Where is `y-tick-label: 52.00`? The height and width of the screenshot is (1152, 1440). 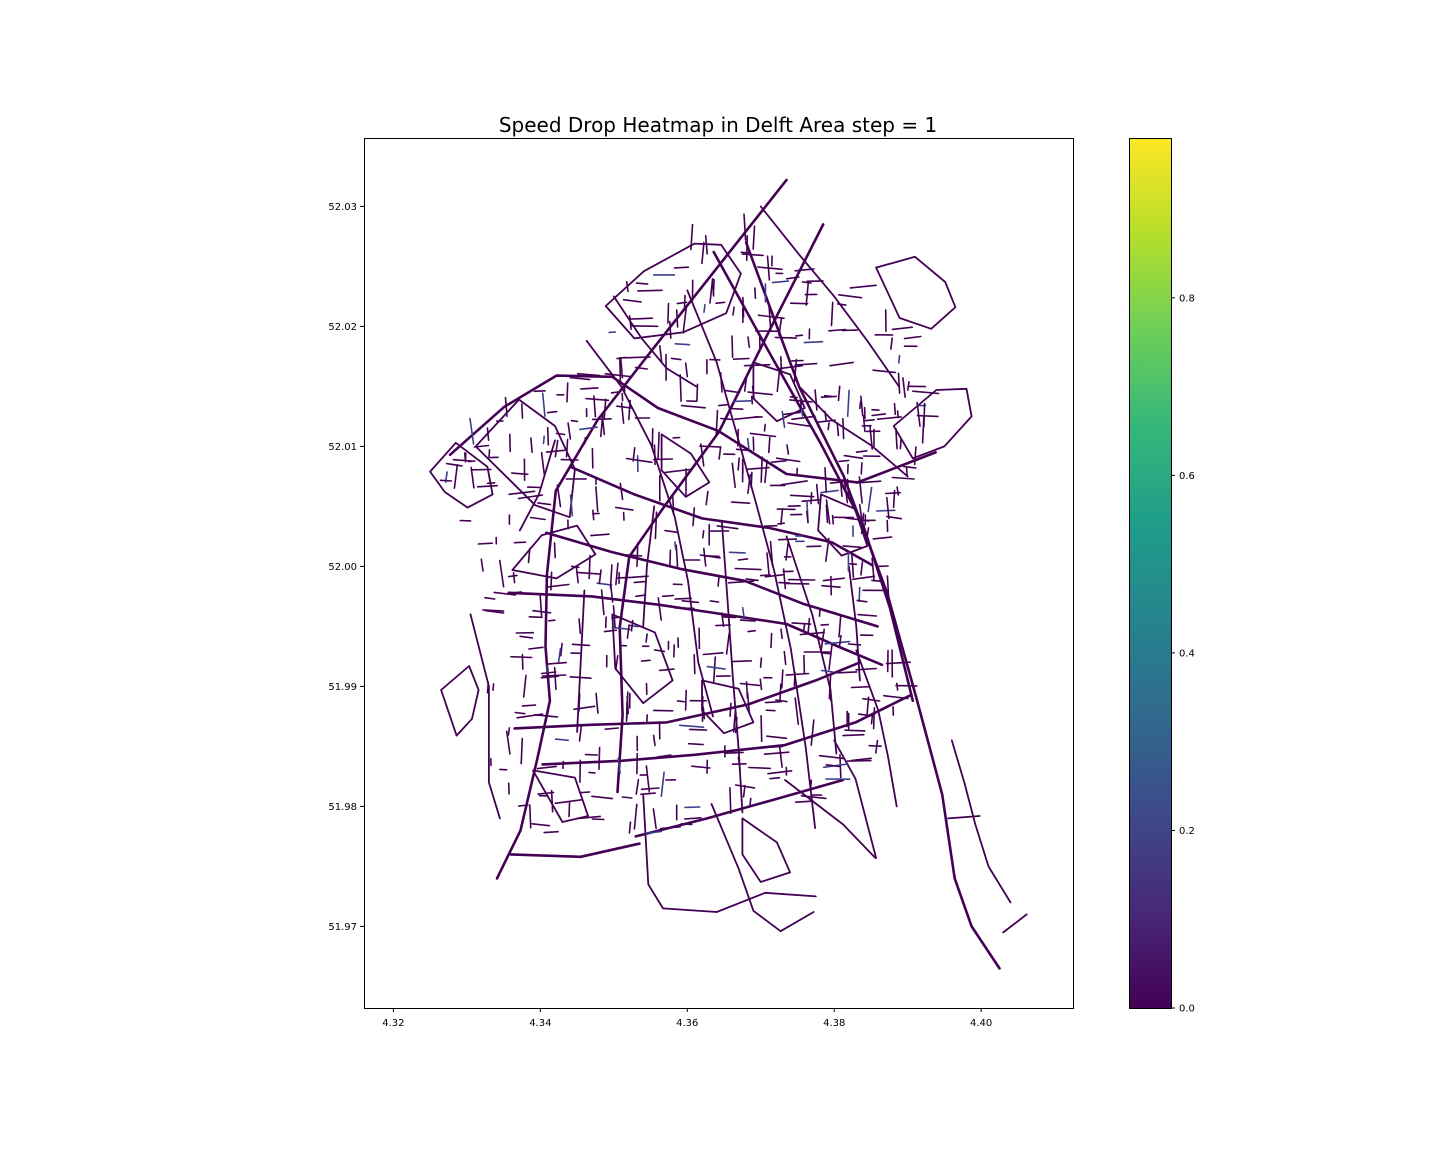 y-tick-label: 52.00 is located at coordinates (342, 567).